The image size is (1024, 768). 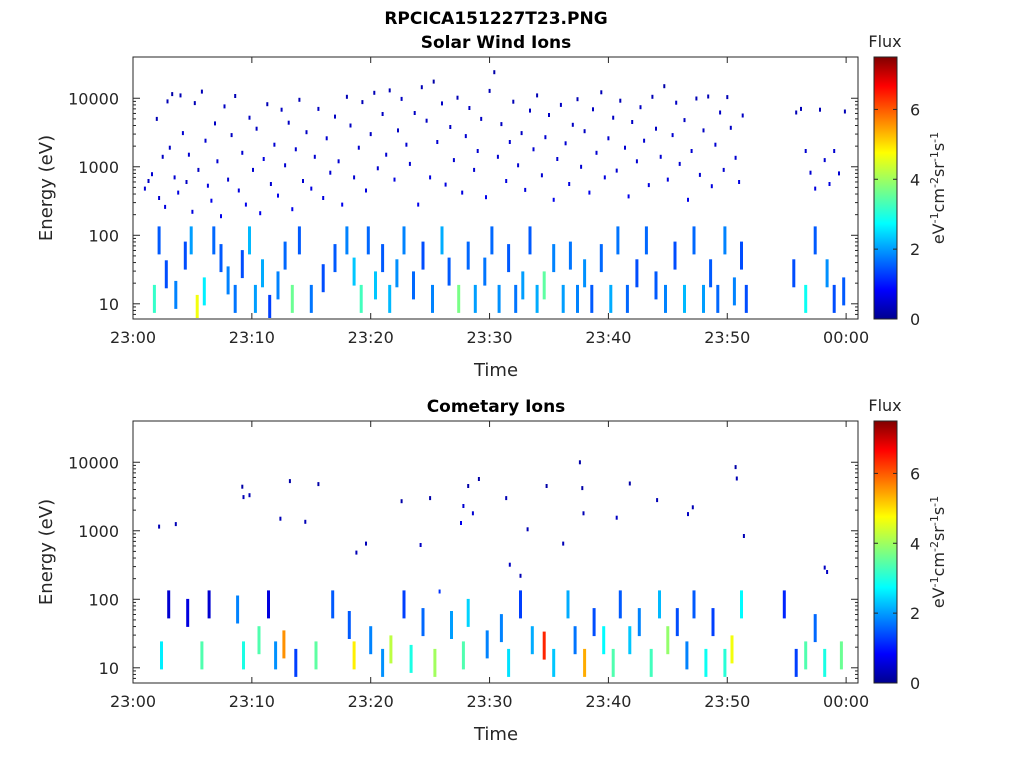 I want to click on x-axis-label-cometary: Time, so click(x=495, y=734).